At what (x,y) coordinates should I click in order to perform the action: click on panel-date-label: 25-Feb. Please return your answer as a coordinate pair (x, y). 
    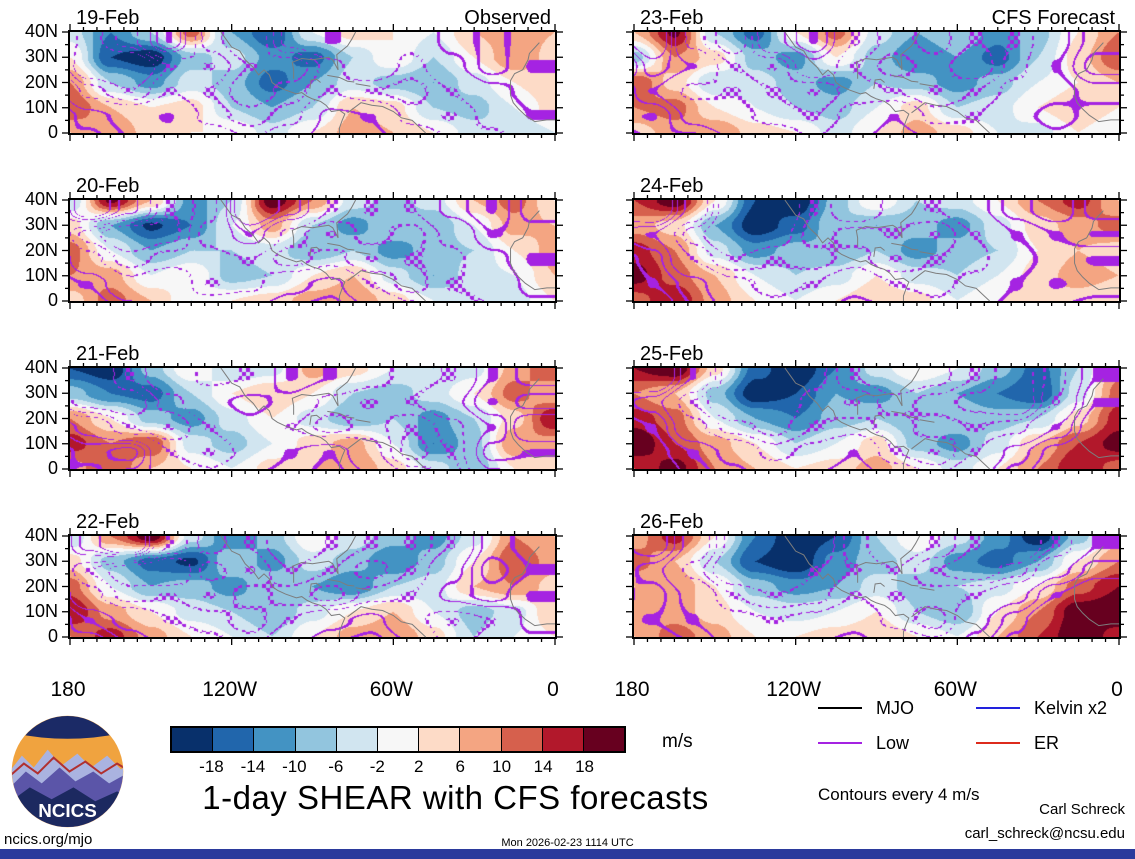
    Looking at the image, I should click on (672, 354).